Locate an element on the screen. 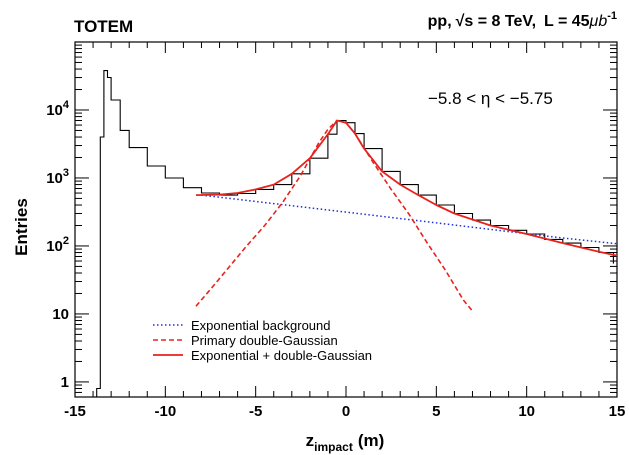 Image resolution: width=629 pixels, height=455 pixels. legend-label-1: Exponential background is located at coordinates (261, 325).